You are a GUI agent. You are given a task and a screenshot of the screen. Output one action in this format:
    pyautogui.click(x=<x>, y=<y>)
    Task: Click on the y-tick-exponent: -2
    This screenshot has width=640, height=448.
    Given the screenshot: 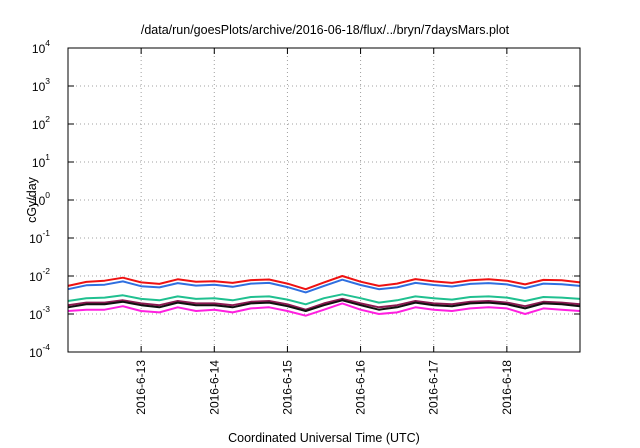 What is the action you would take?
    pyautogui.click(x=46, y=271)
    